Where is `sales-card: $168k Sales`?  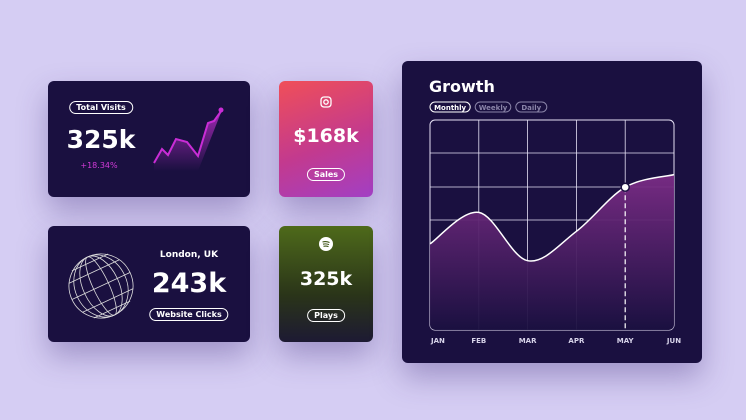 sales-card: $168k Sales is located at coordinates (326, 139).